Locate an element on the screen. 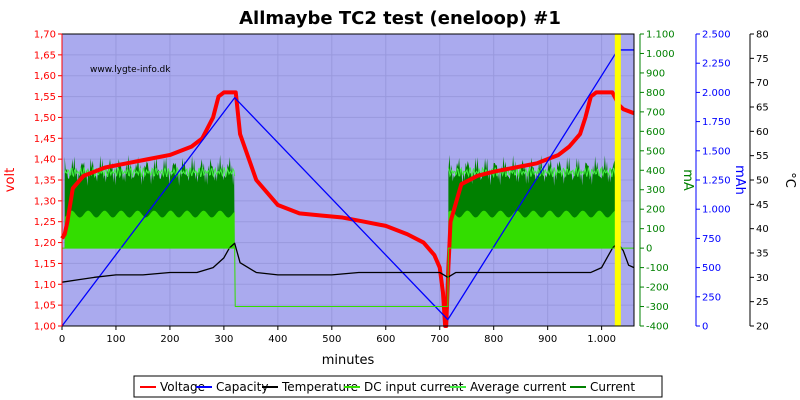 This screenshot has height=400, width=800. chart-title: Allmaybe TC2 test (eneloop) #1 is located at coordinates (400, 18).